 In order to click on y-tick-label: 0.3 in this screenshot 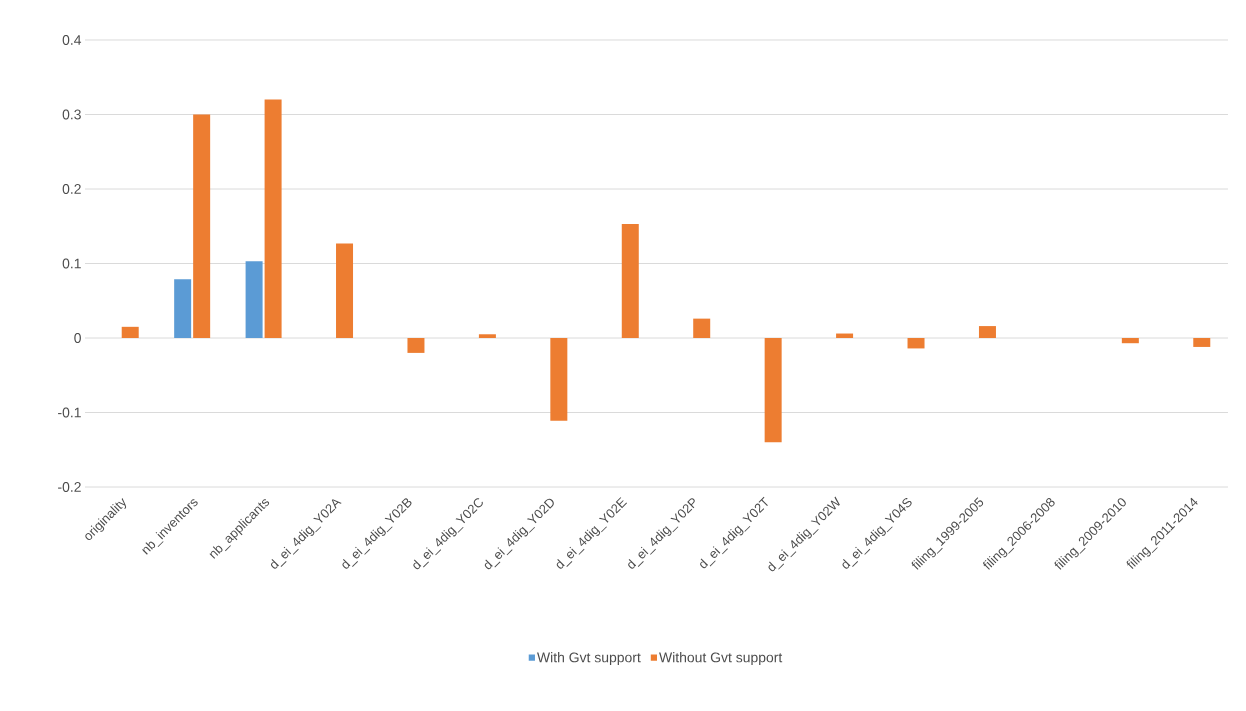, I will do `click(71, 114)`.